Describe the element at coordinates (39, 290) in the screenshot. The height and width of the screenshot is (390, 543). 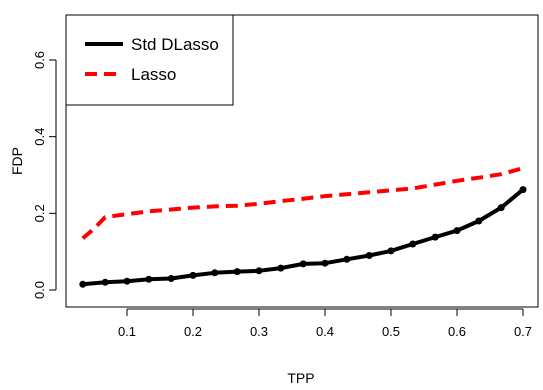
I see `y-tick-label: 0.0` at that location.